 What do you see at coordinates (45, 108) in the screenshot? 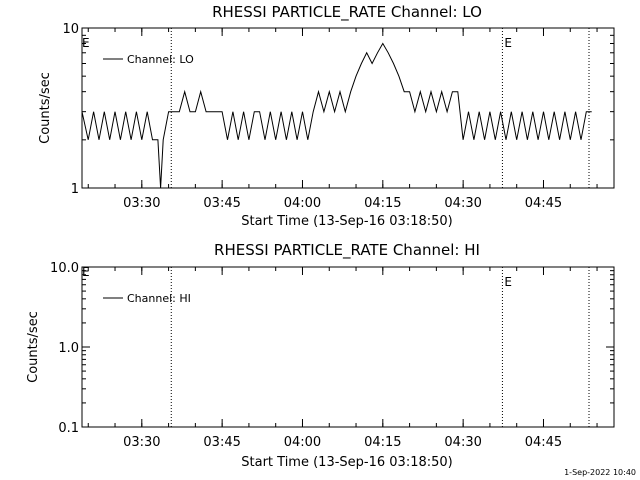
I see `y-axis-label-lo: Counts/sec` at bounding box center [45, 108].